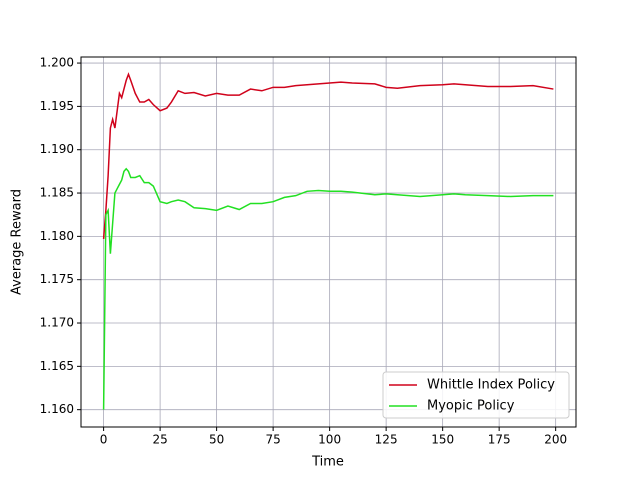  Describe the element at coordinates (57, 106) in the screenshot. I see `y-tick-label: 1.195` at that location.